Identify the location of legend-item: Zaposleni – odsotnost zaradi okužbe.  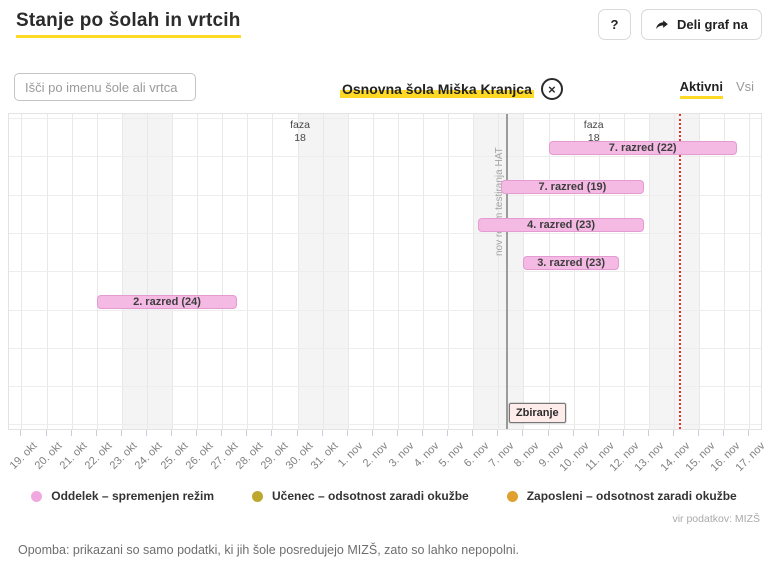
(621, 496).